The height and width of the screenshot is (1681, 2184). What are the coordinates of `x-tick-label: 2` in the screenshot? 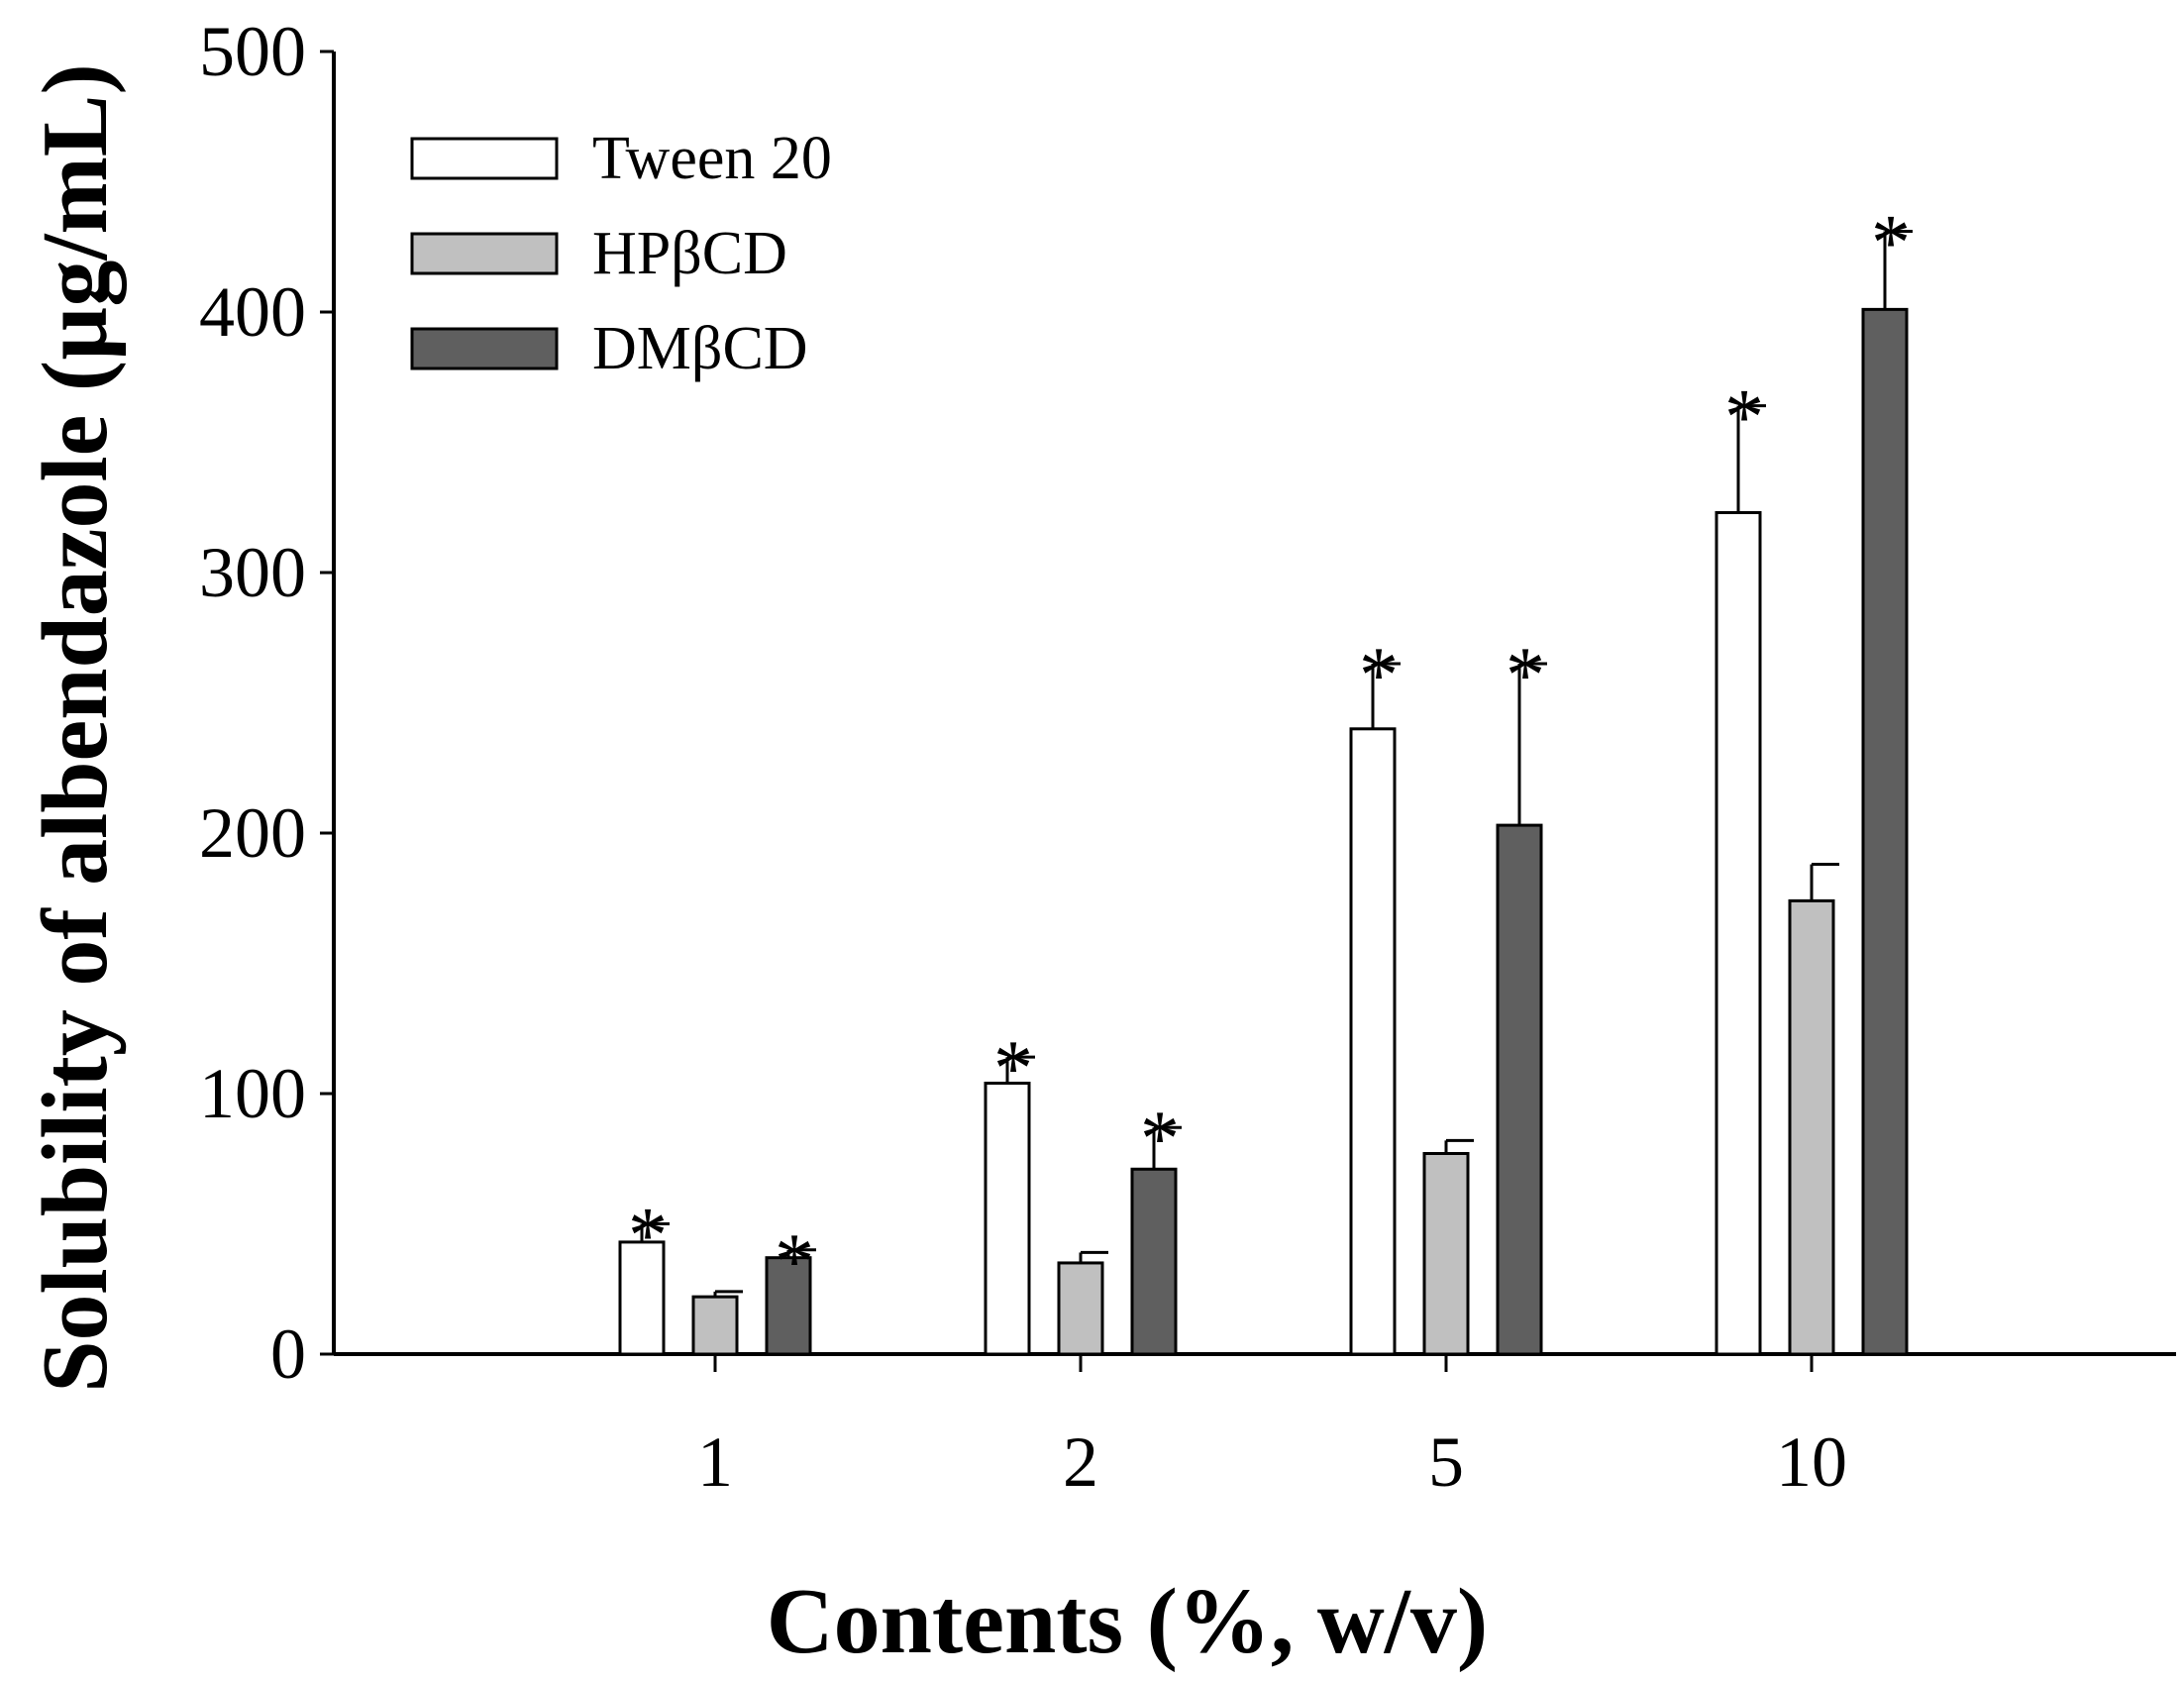 It's located at (1080, 1462).